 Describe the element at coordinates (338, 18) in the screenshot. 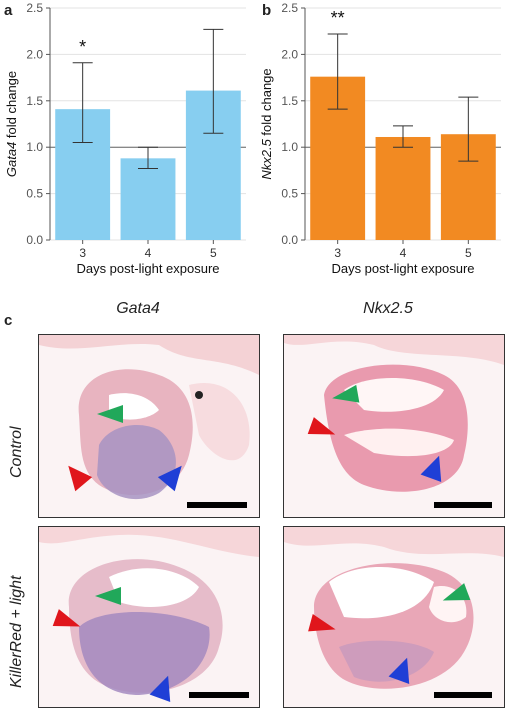

I see `significance-marker: **` at that location.